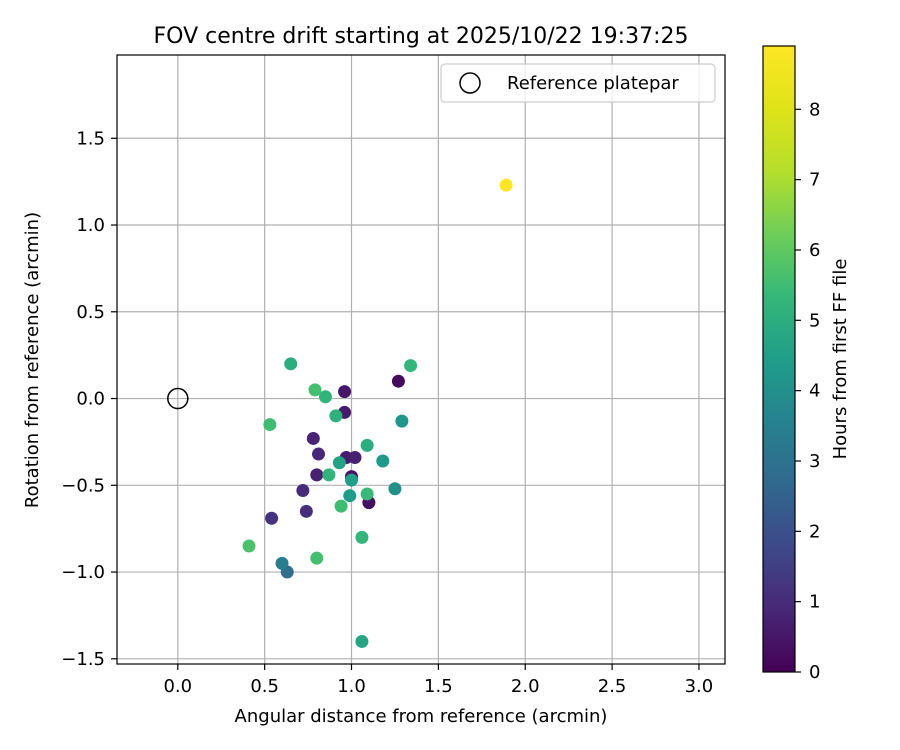 The image size is (900, 750). What do you see at coordinates (32, 360) in the screenshot?
I see `y-axis-label: Rotation from reference (arcmin)` at bounding box center [32, 360].